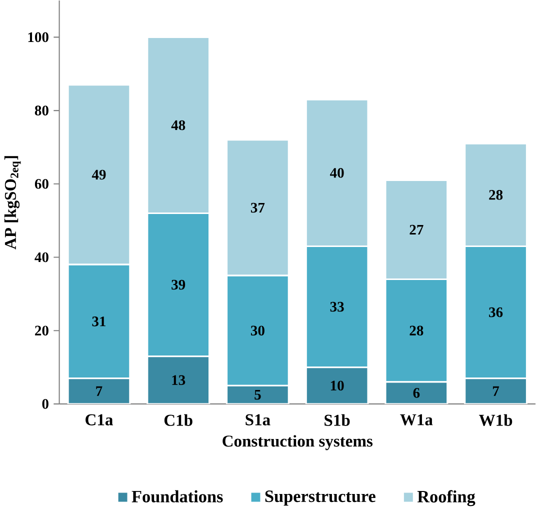 Image resolution: width=536 pixels, height=510 pixels. What do you see at coordinates (417, 230) in the screenshot?
I see `data-label: 27` at bounding box center [417, 230].